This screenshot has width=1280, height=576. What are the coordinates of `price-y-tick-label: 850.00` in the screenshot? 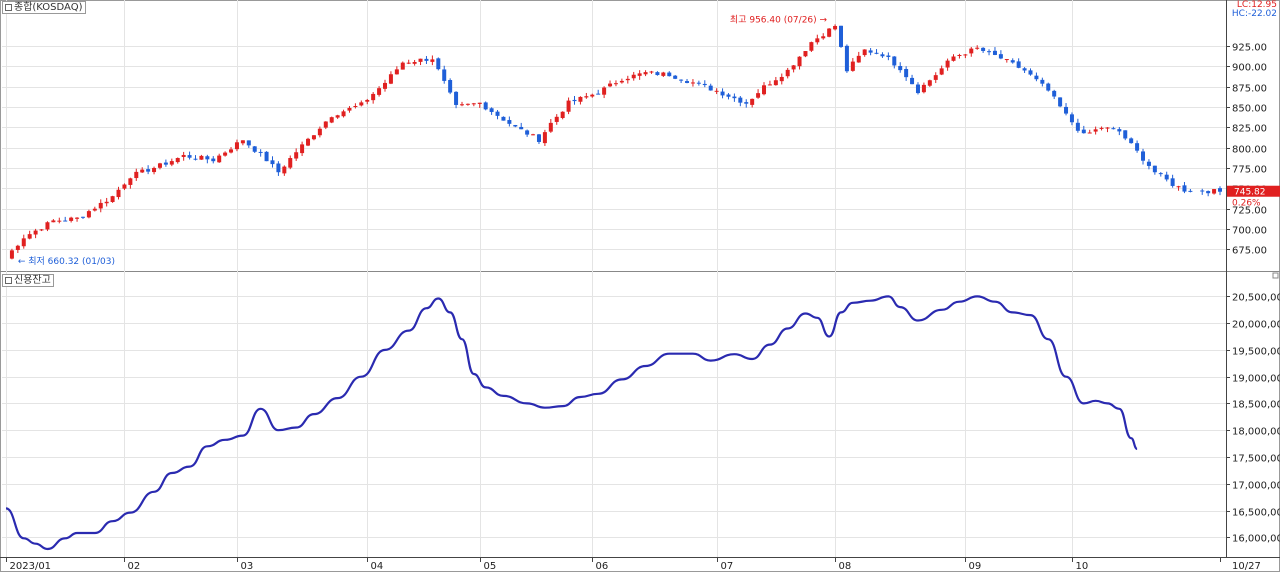 It's located at (1249, 109).